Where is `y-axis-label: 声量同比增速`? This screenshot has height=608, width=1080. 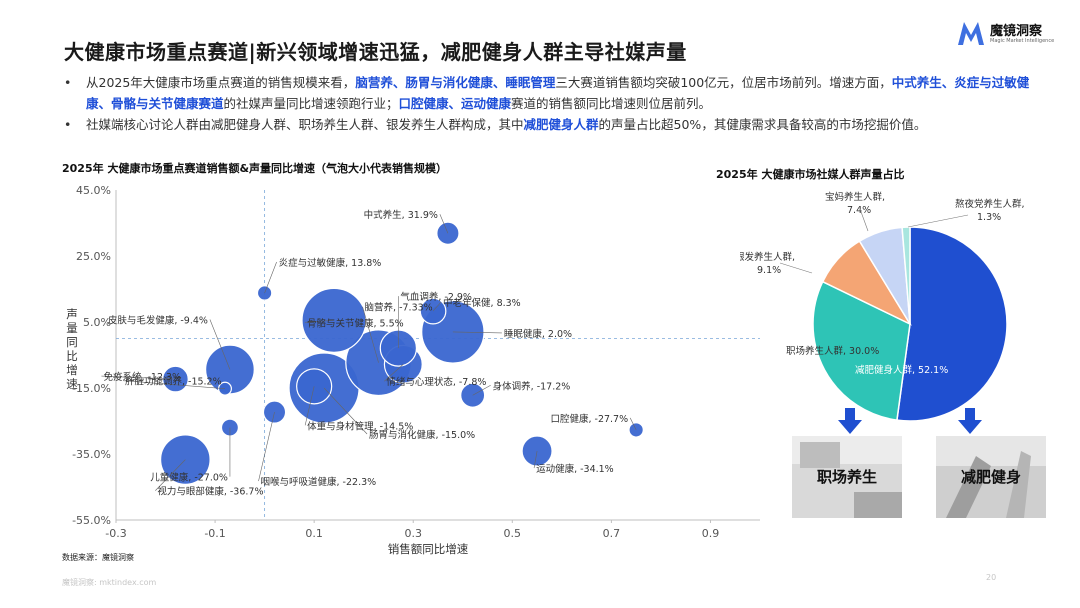 y-axis-label: 声量同比增速 is located at coordinates (72, 349).